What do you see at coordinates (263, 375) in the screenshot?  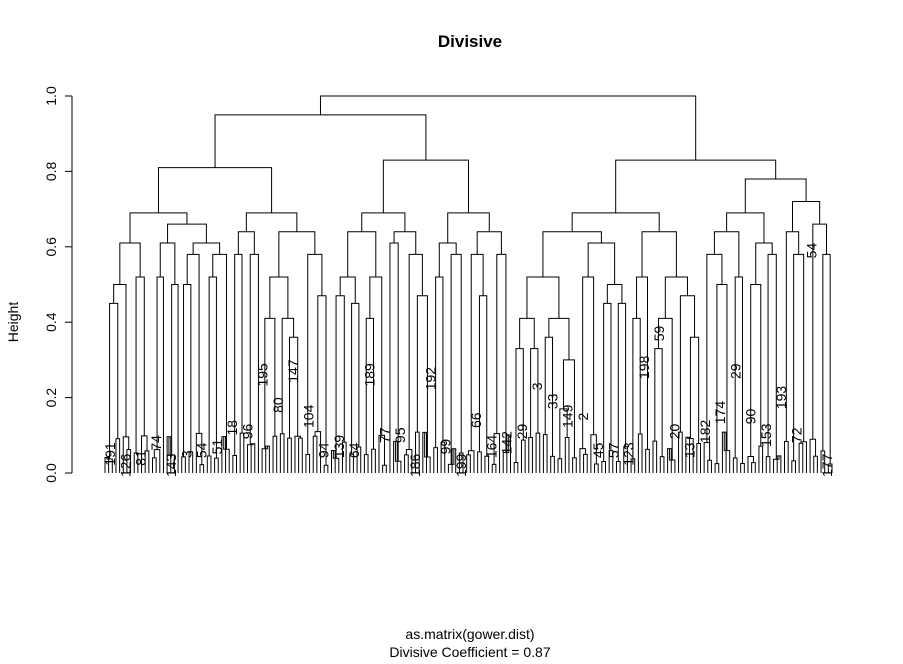 I see `leaf-label: 195` at bounding box center [263, 375].